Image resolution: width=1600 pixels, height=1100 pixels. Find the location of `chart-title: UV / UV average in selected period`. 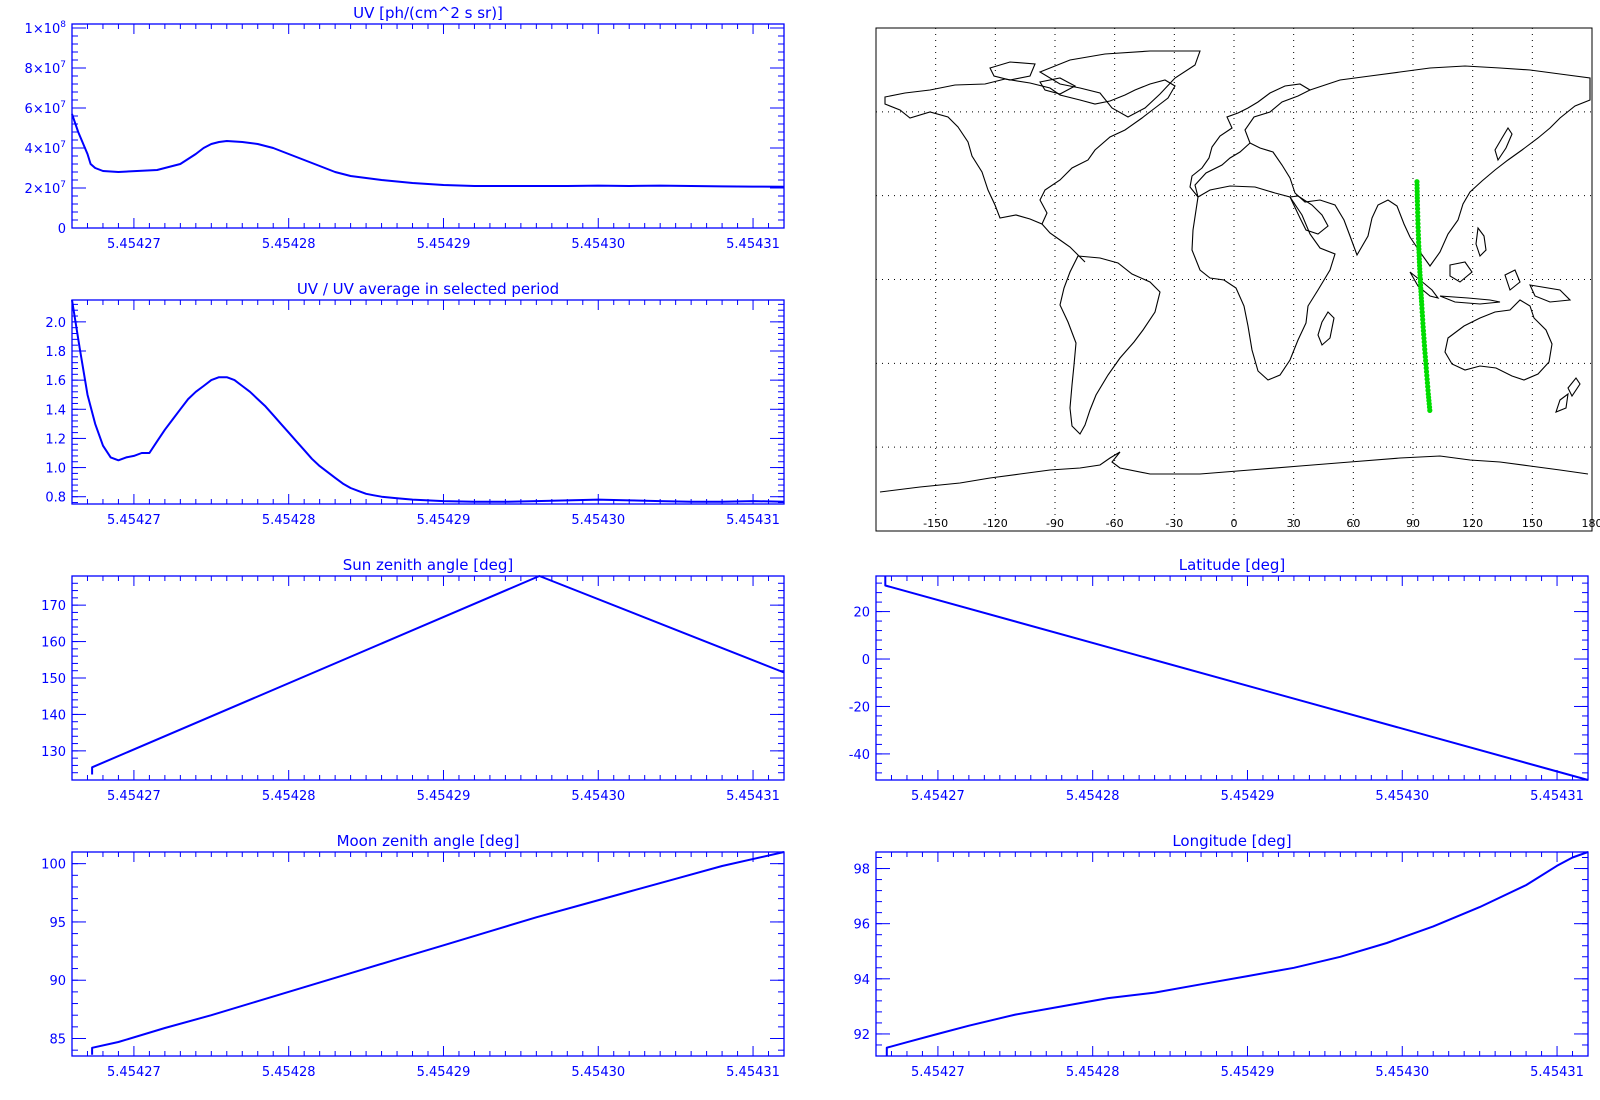

chart-title: UV / UV average in selected period is located at coordinates (428, 289).